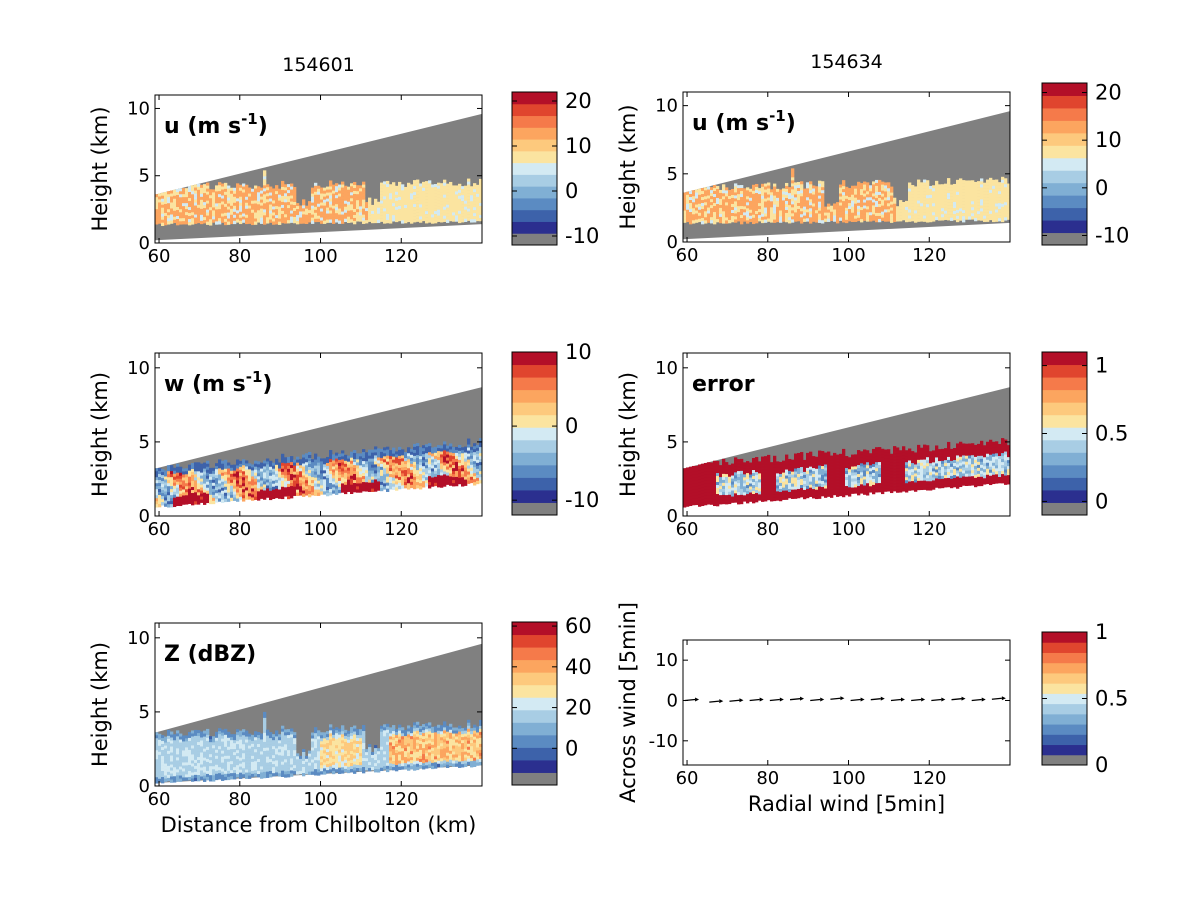 The image size is (1200, 900). I want to click on x-axis-label: Radial wind [5min], so click(846, 804).